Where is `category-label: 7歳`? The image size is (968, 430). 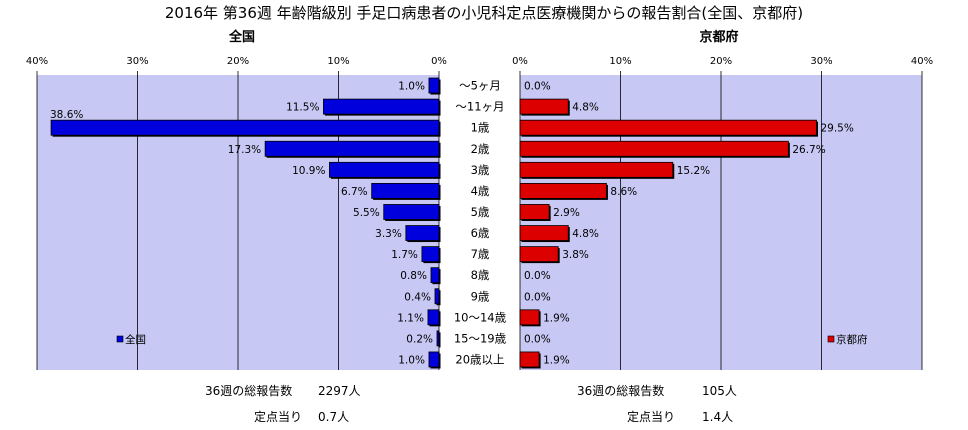 category-label: 7歳 is located at coordinates (480, 254).